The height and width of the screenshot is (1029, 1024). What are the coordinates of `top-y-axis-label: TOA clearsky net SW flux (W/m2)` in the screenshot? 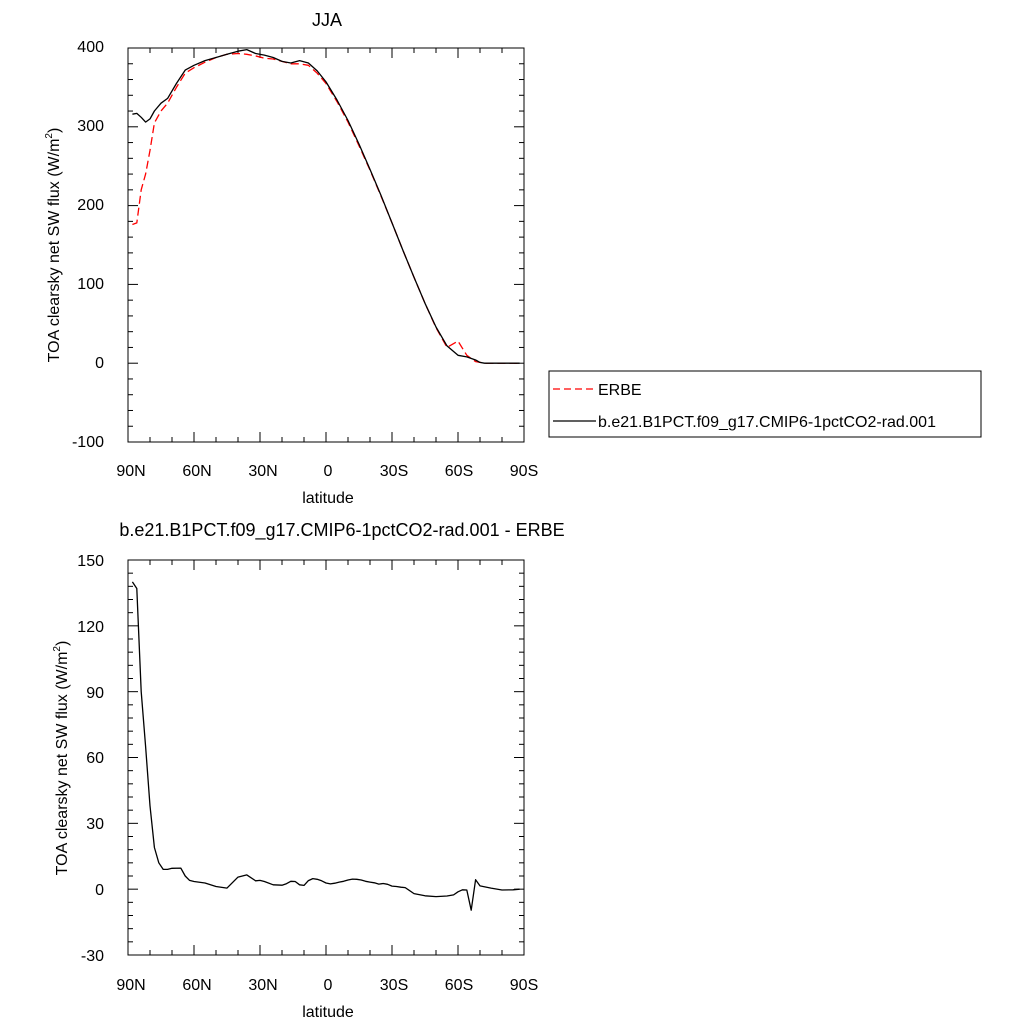 It's located at (53, 245).